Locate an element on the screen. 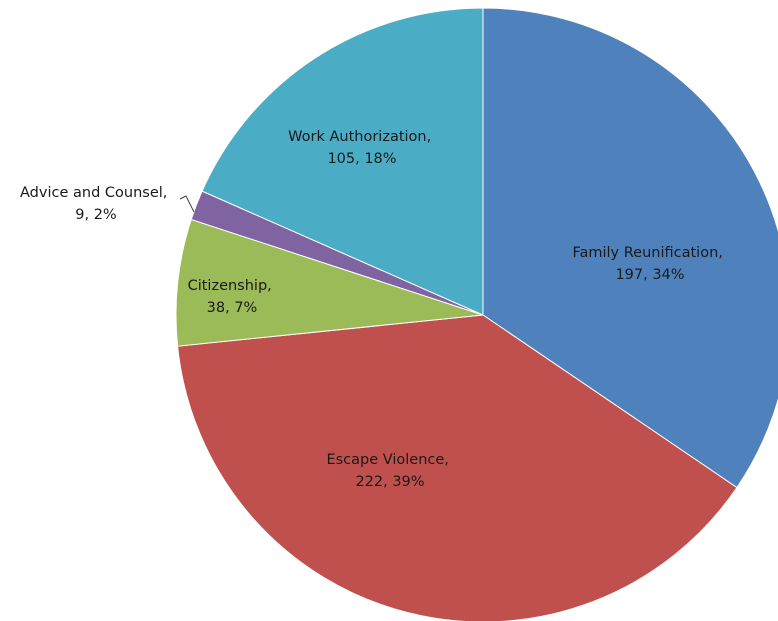 Image resolution: width=778 pixels, height=621 pixels. label-work-authorization-name: Work Authorization, is located at coordinates (359, 137).